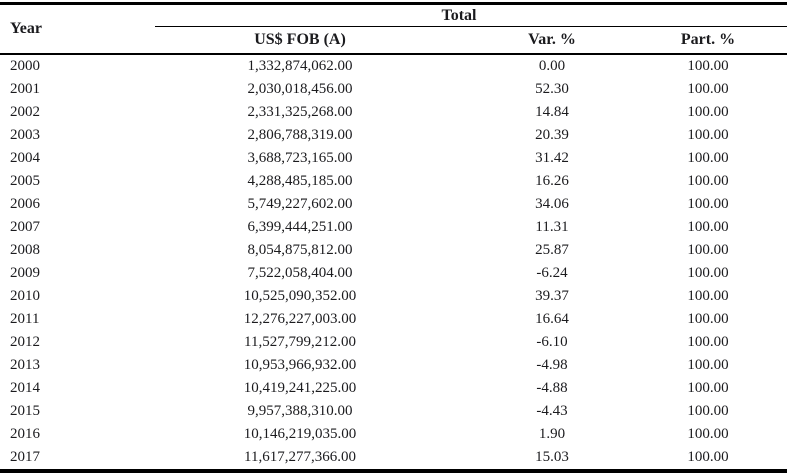 The width and height of the screenshot is (787, 474). Describe the element at coordinates (77, 29) in the screenshot. I see `year-column-header: Year` at that location.